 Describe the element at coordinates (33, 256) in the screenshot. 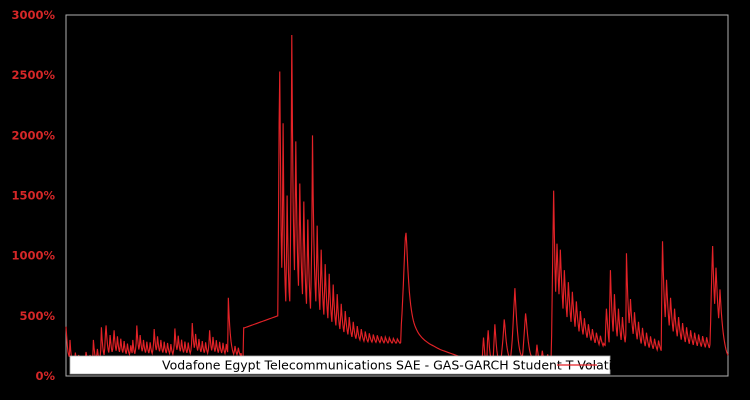

I see `y-tick-label: 1000%` at that location.